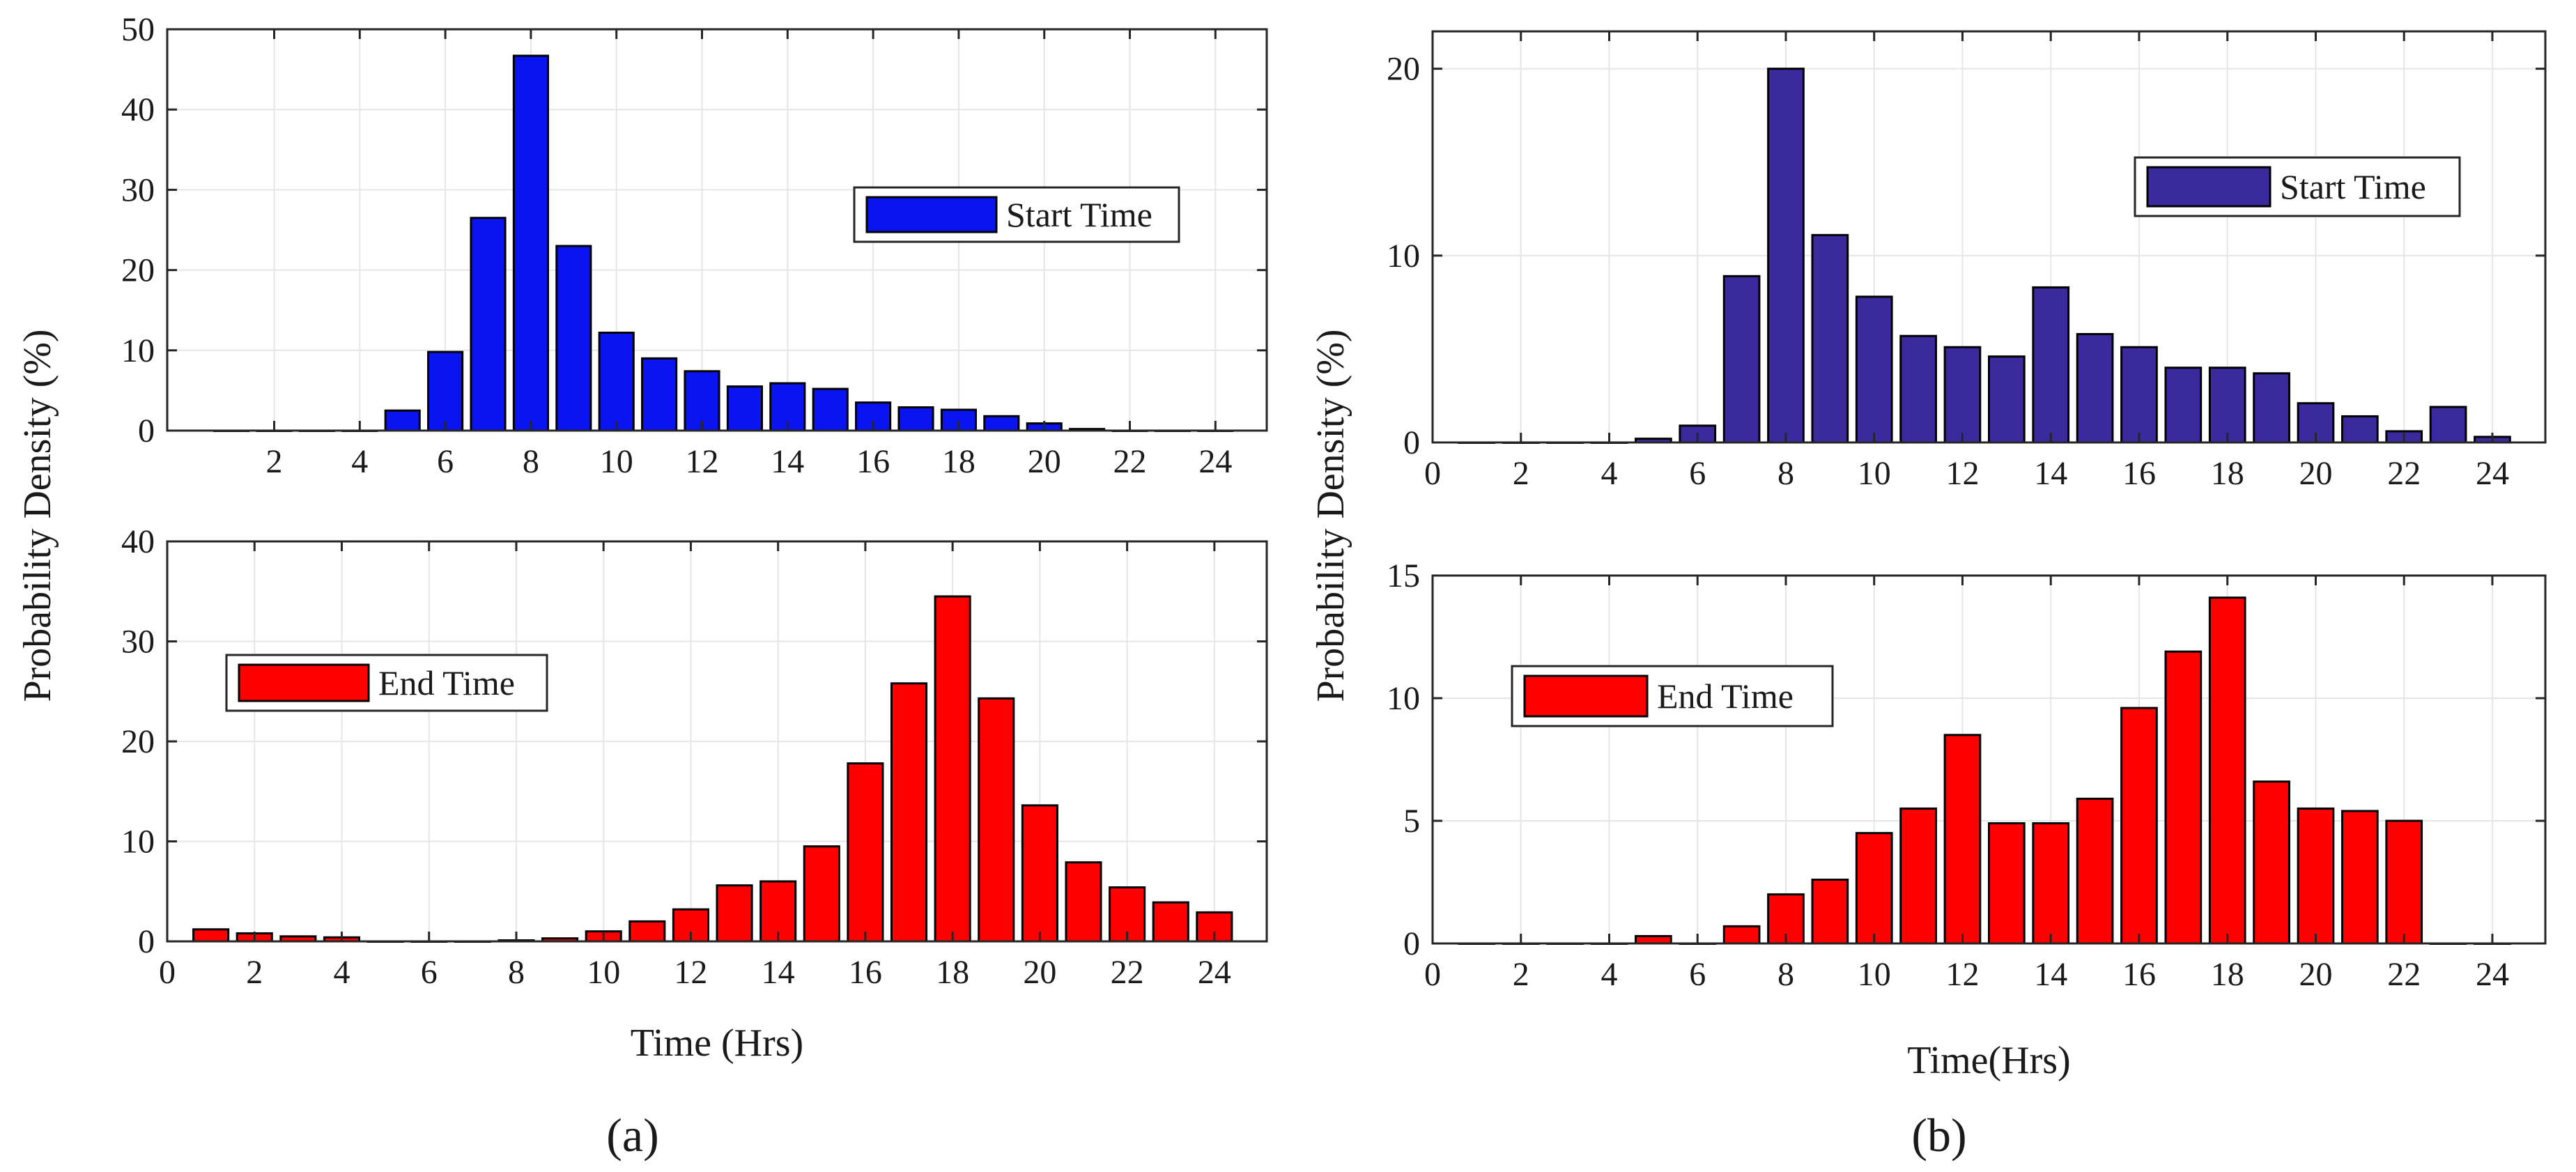  I want to click on y-tick-label: 20, so click(1403, 69).